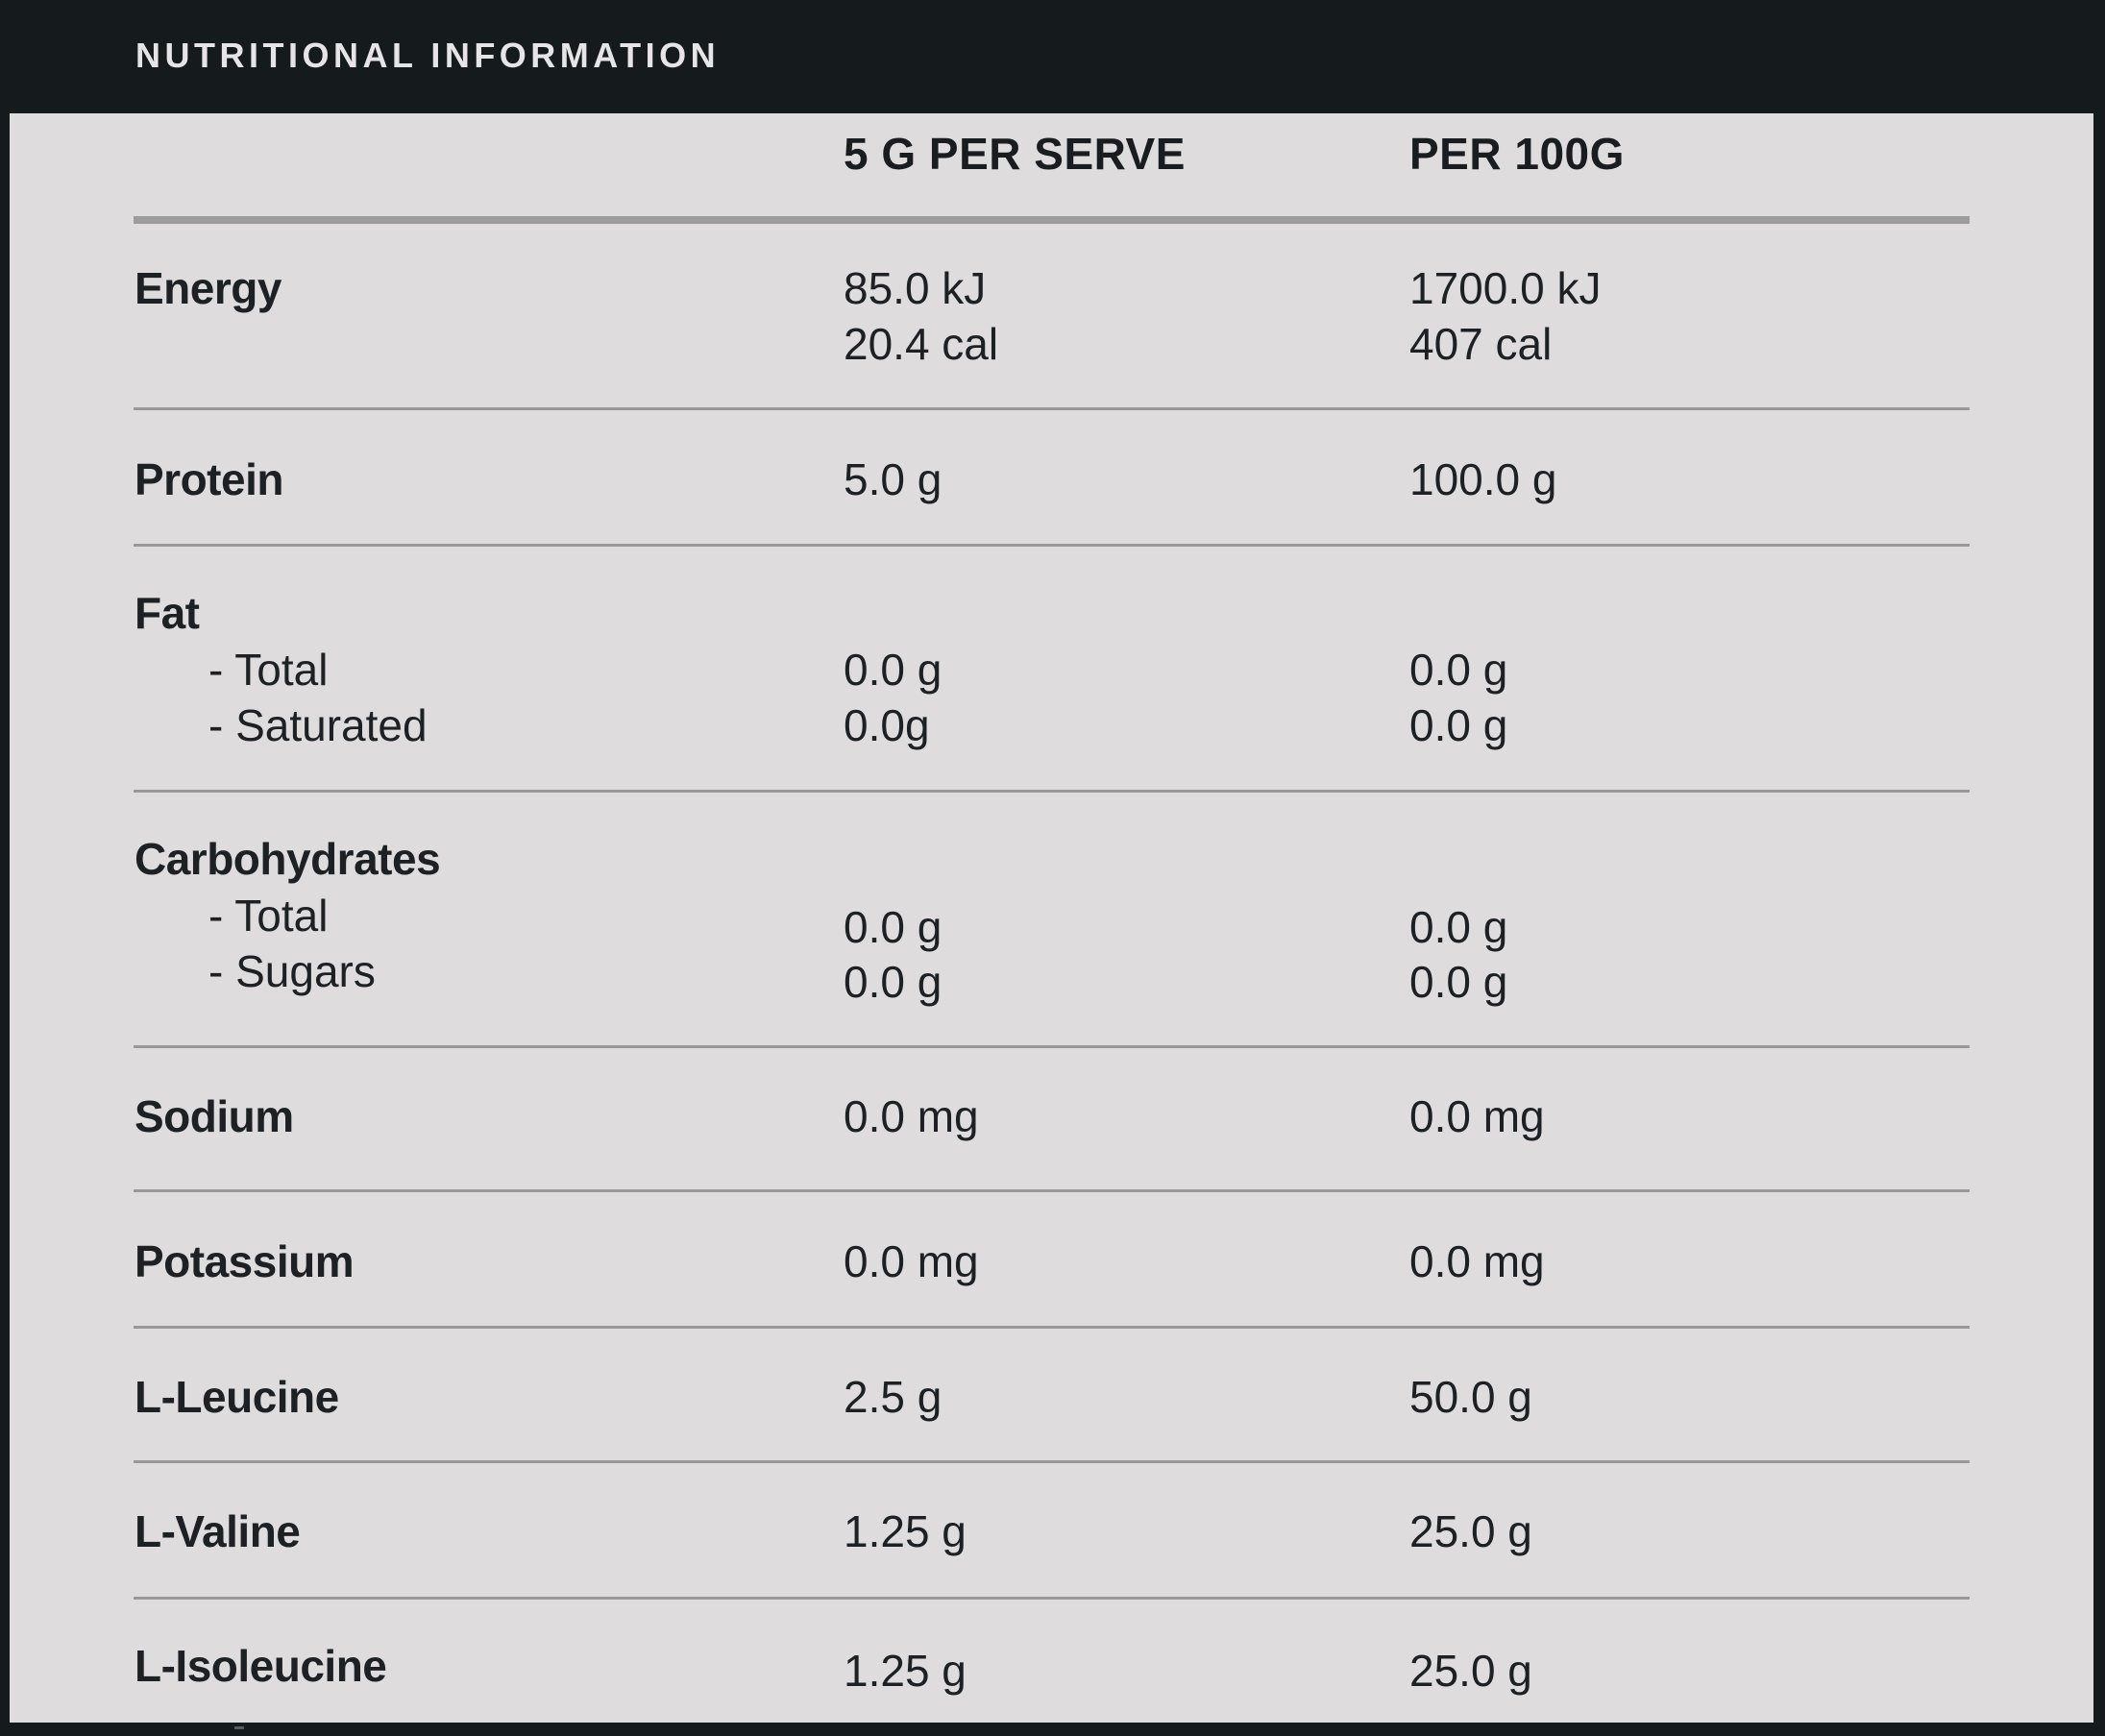 This screenshot has width=2105, height=1736. Describe the element at coordinates (428, 55) in the screenshot. I see `page-title: NUTRITIONAL INFORMATION` at that location.